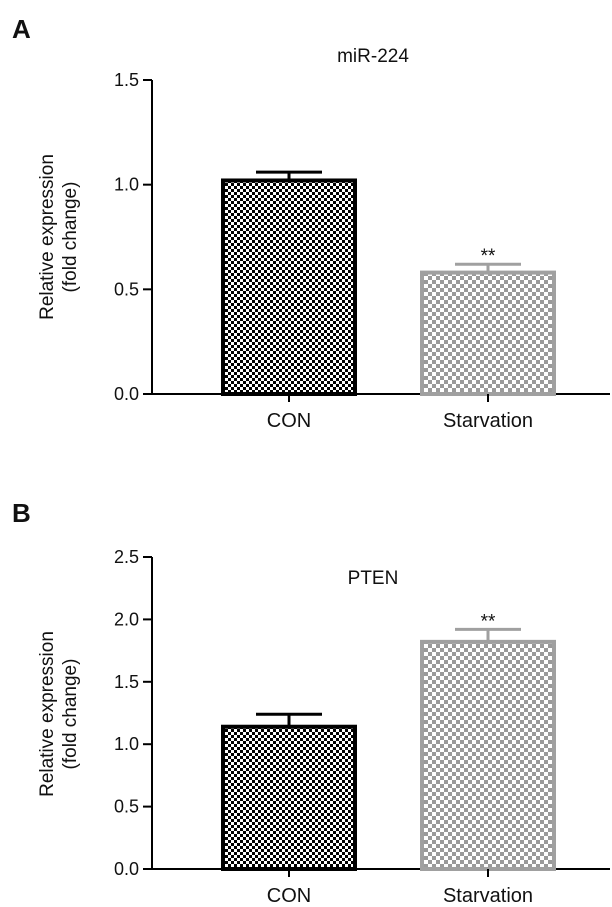 The height and width of the screenshot is (907, 612). What do you see at coordinates (70, 237) in the screenshot?
I see `y-axis-label-a-line2: (fold change)` at bounding box center [70, 237].